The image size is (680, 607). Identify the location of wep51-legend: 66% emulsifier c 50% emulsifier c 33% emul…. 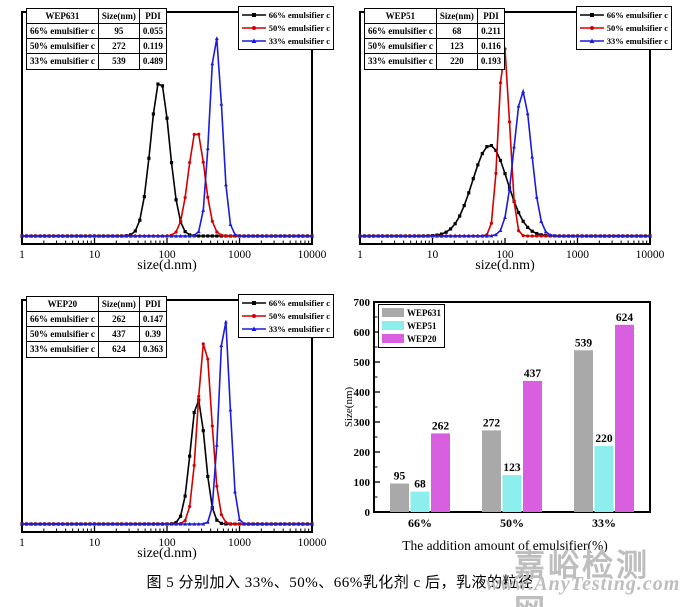
(623, 28).